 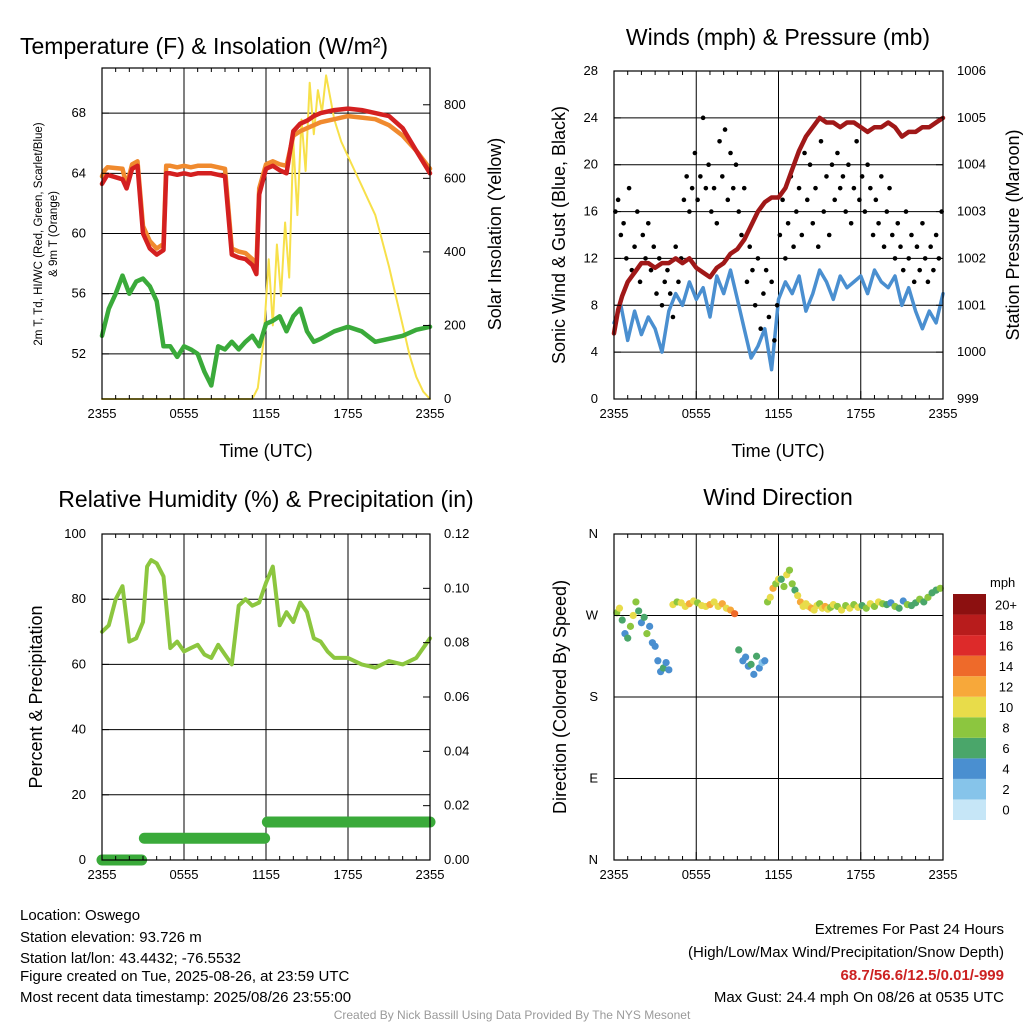 I want to click on p4-xtick-label: 0555, so click(x=696, y=874).